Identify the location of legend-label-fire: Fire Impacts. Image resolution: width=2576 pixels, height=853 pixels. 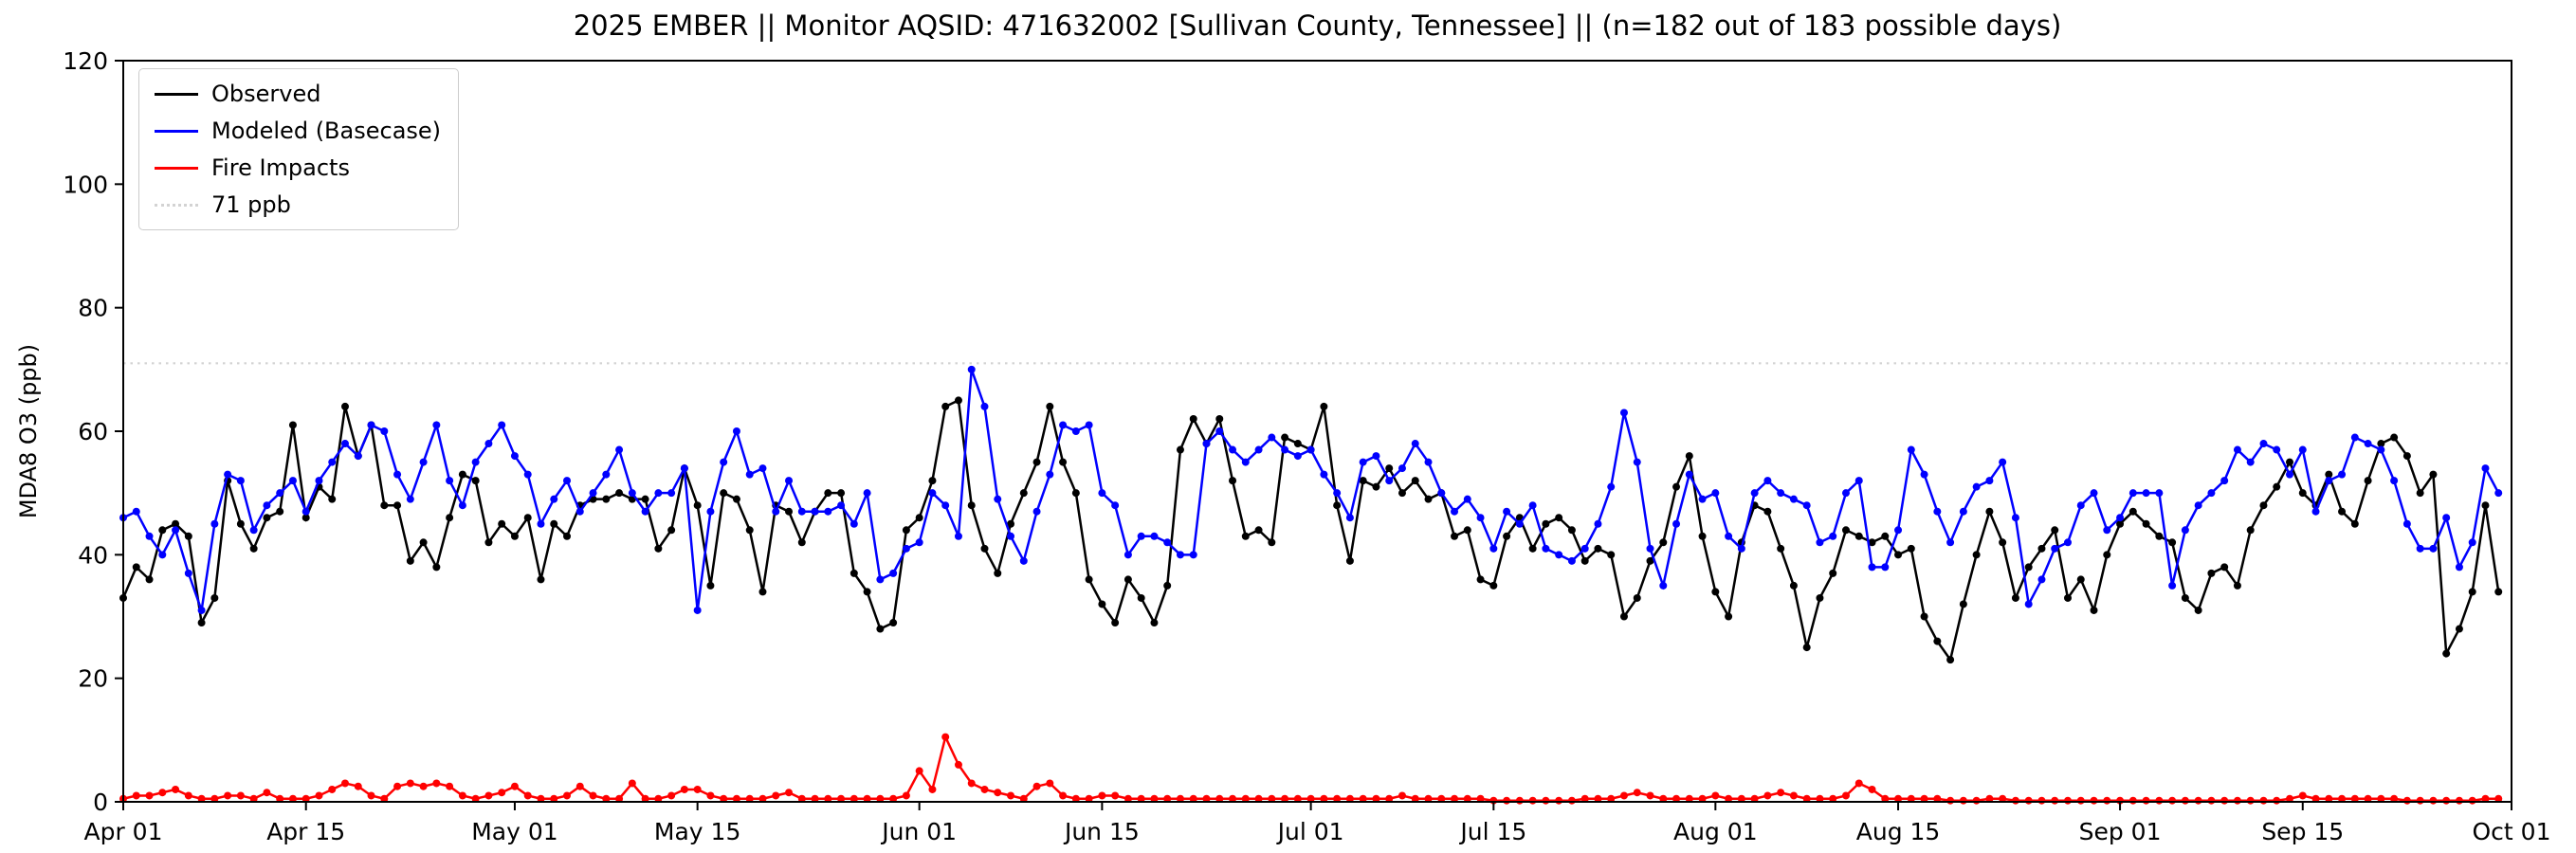
(280, 167).